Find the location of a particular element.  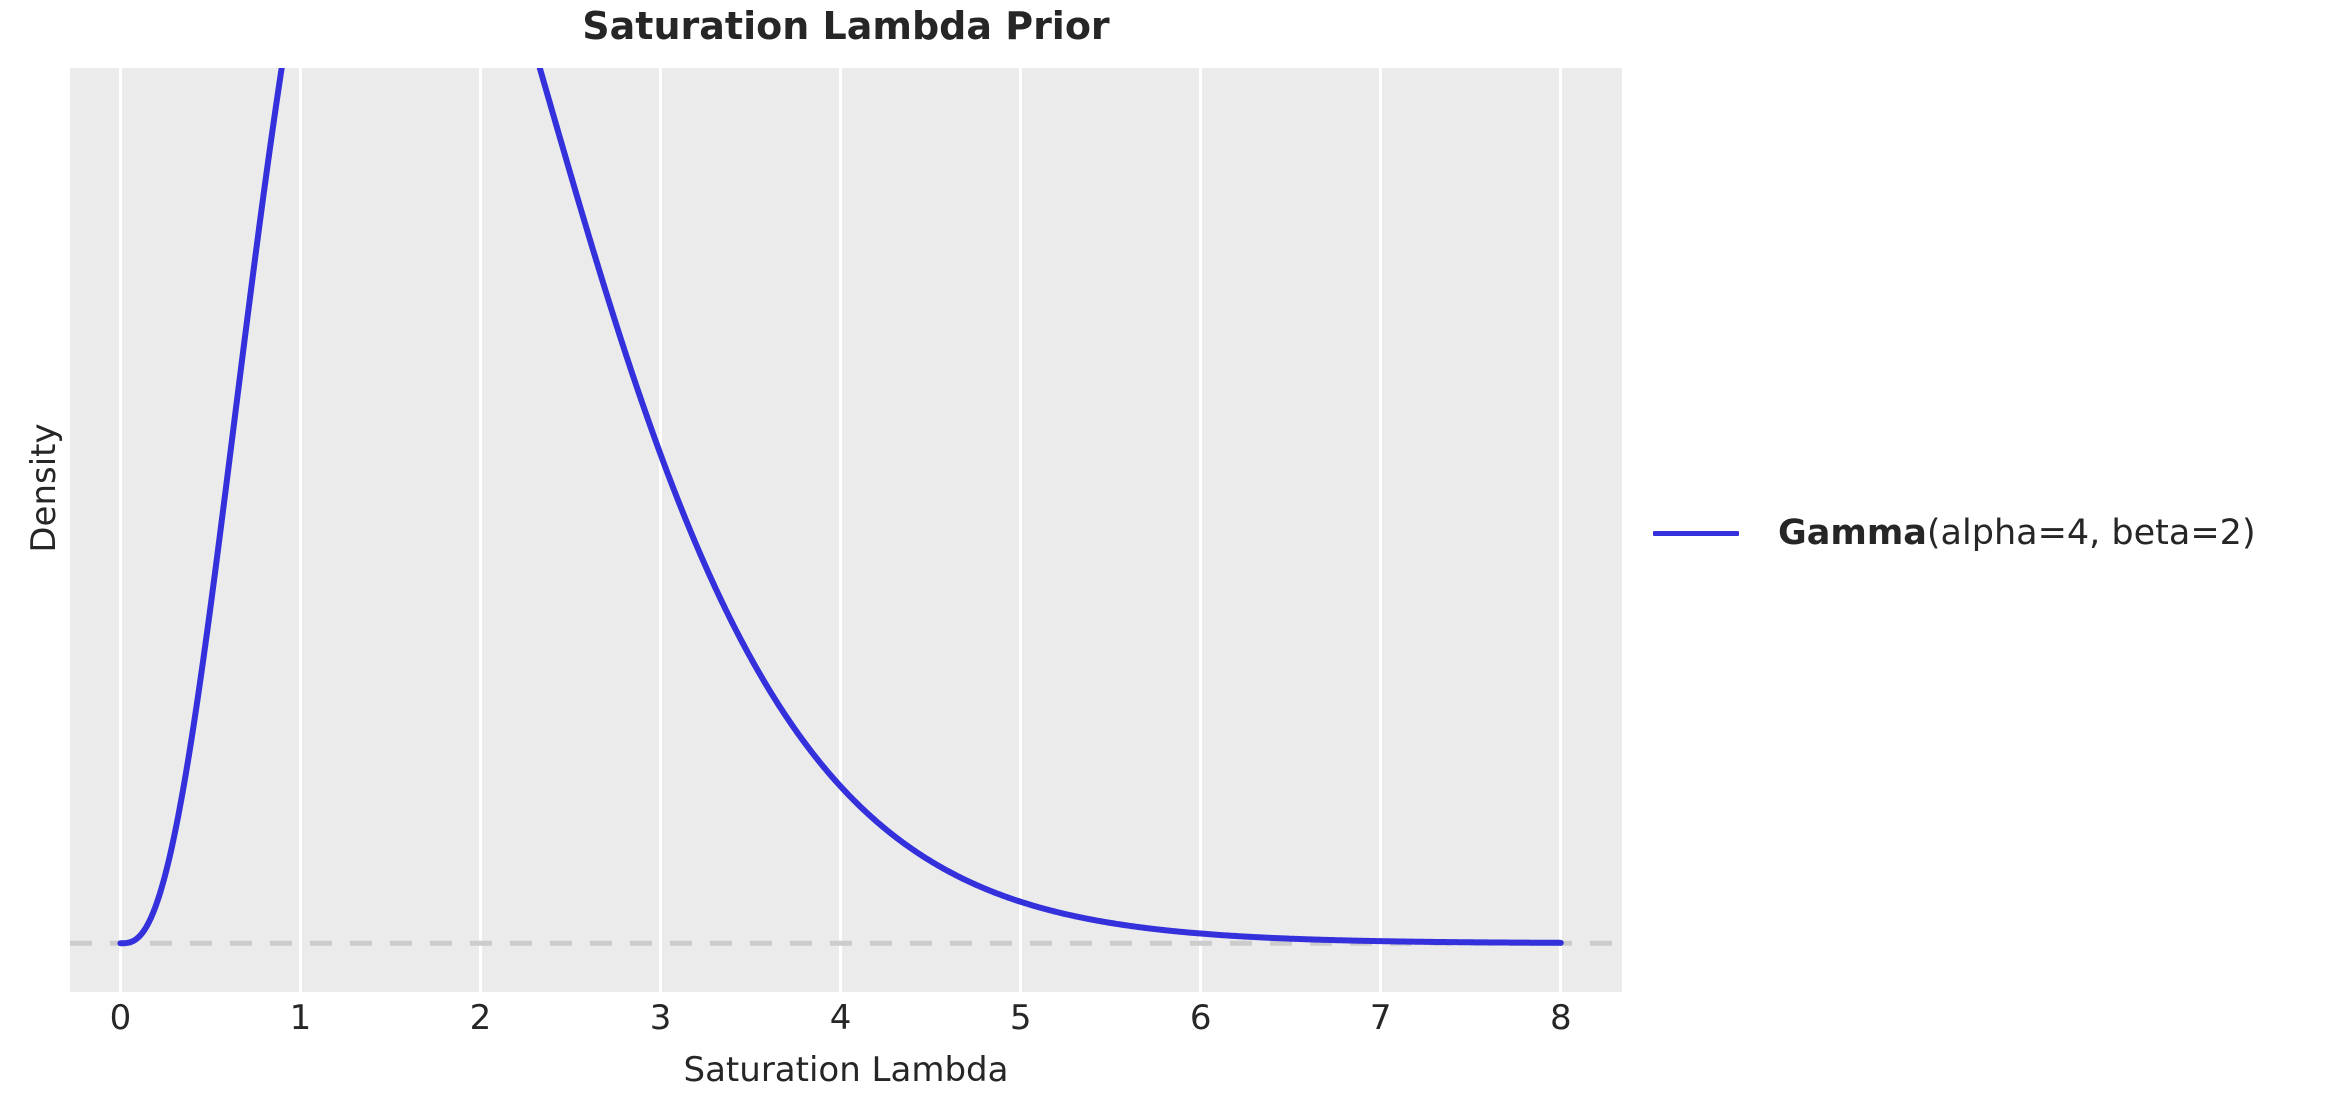

x-tick-label-2: 2 is located at coordinates (480, 1018).